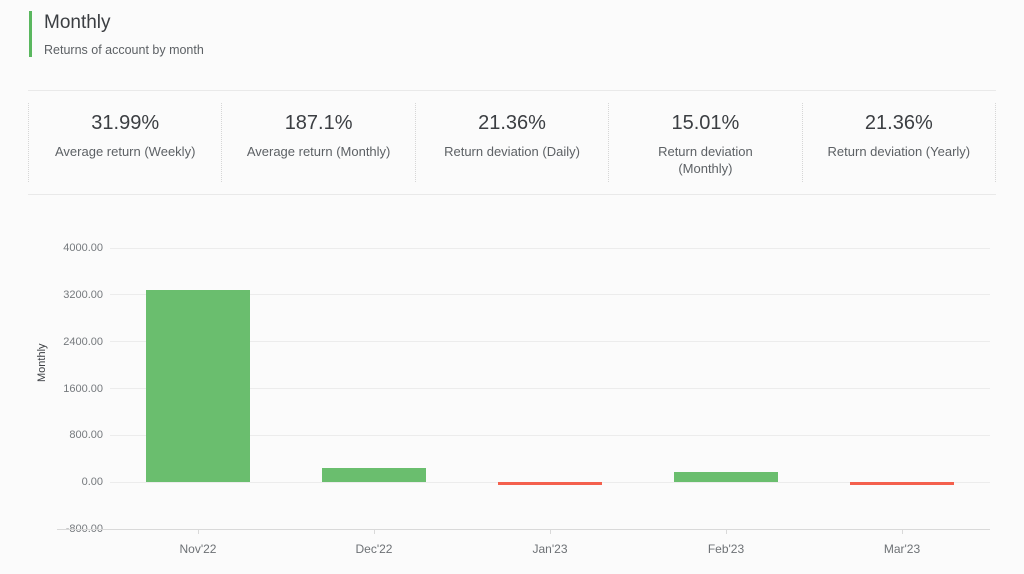 The height and width of the screenshot is (574, 1024). What do you see at coordinates (83, 388) in the screenshot?
I see `y-tick-label: 1600.00` at bounding box center [83, 388].